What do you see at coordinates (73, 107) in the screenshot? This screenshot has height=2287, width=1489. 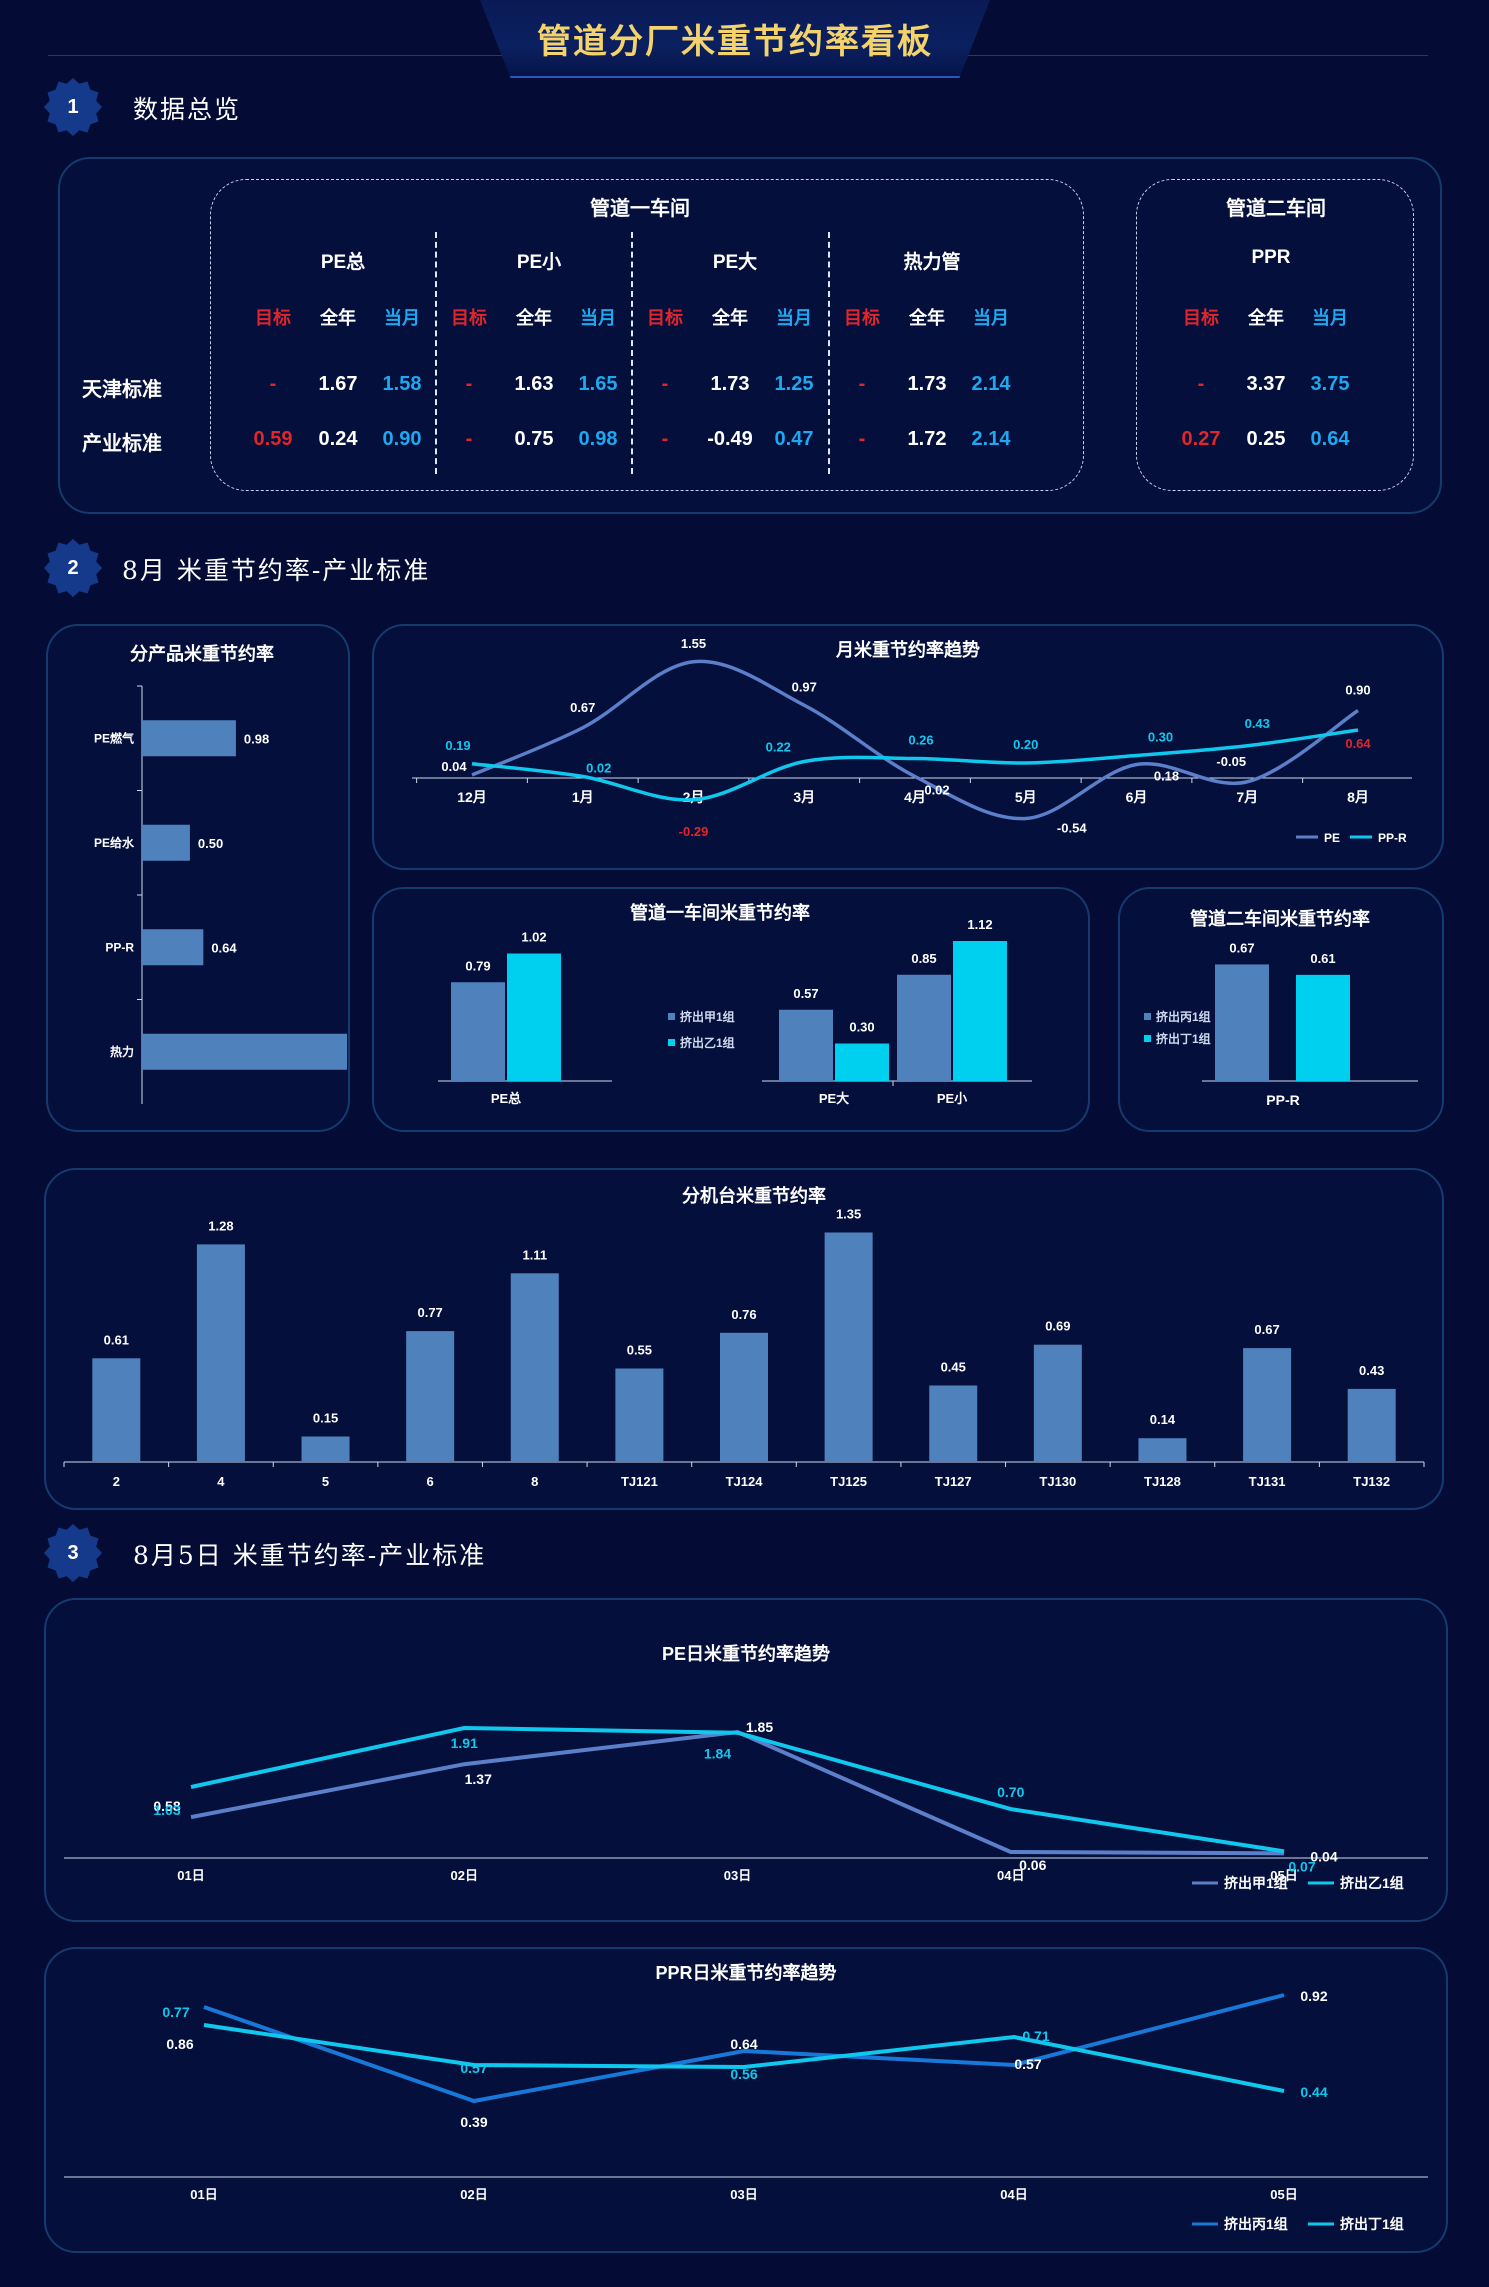 I see `section-badge-1: 1` at bounding box center [73, 107].